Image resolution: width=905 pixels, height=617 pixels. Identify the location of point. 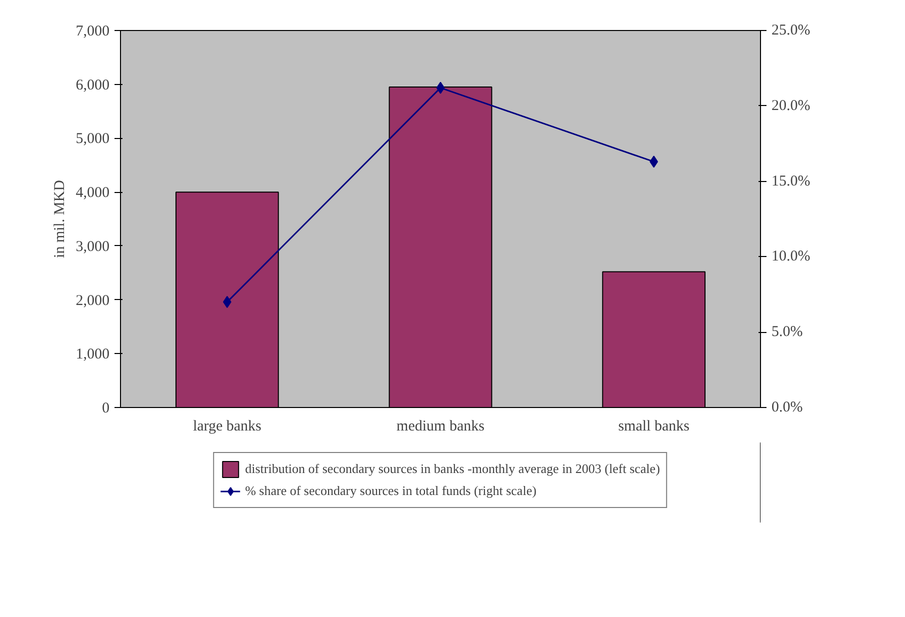
(440, 88).